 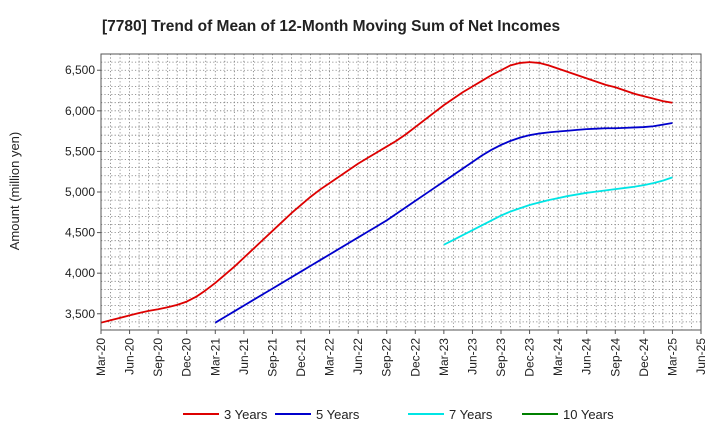 I want to click on legend-label: 3 Years, so click(x=246, y=414).